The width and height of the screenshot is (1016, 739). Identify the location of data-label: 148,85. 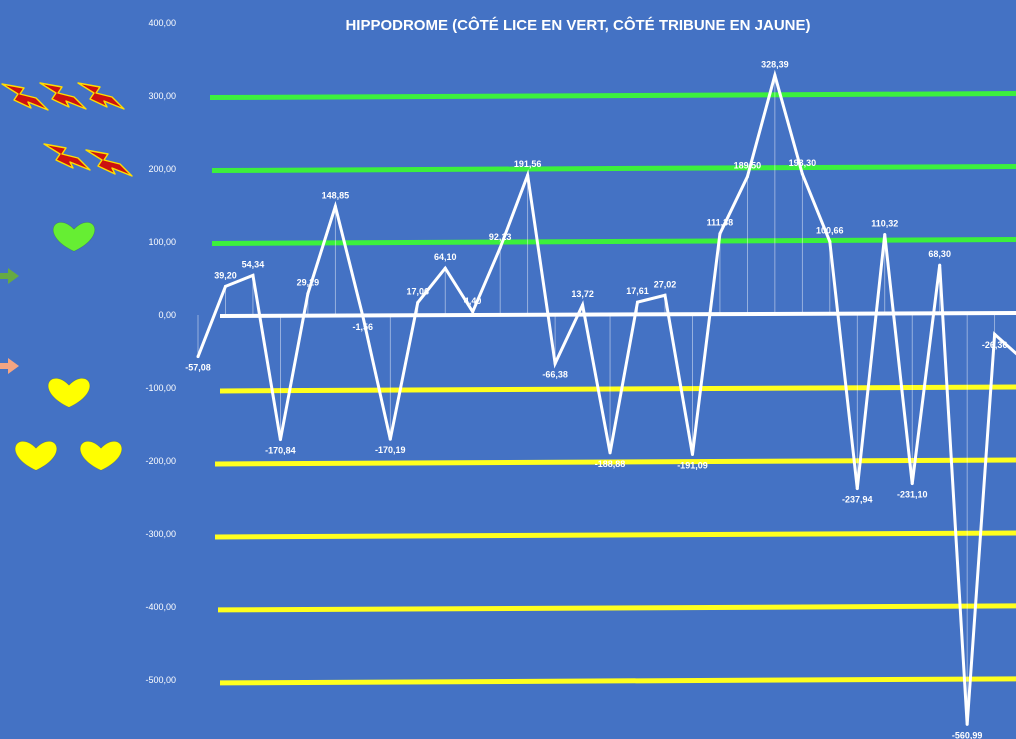
(336, 195).